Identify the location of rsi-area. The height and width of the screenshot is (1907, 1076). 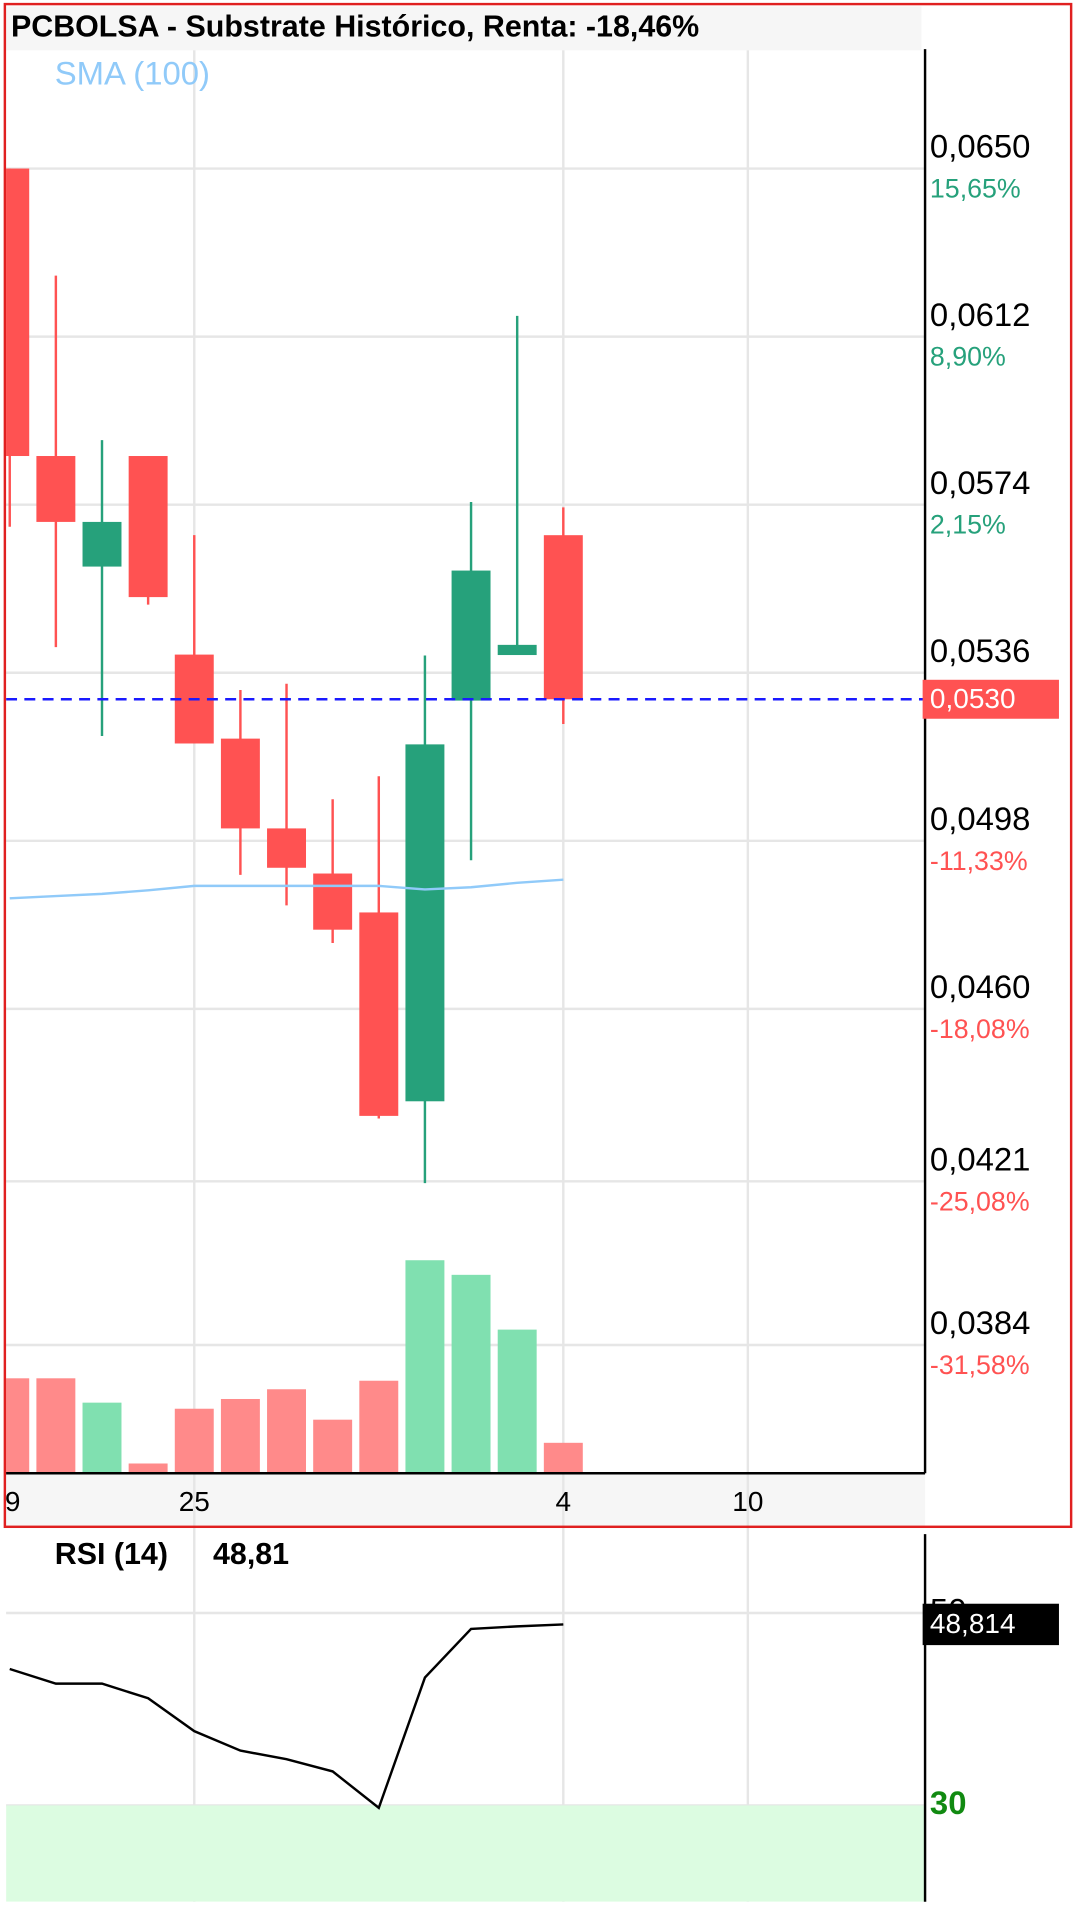
(466, 1762).